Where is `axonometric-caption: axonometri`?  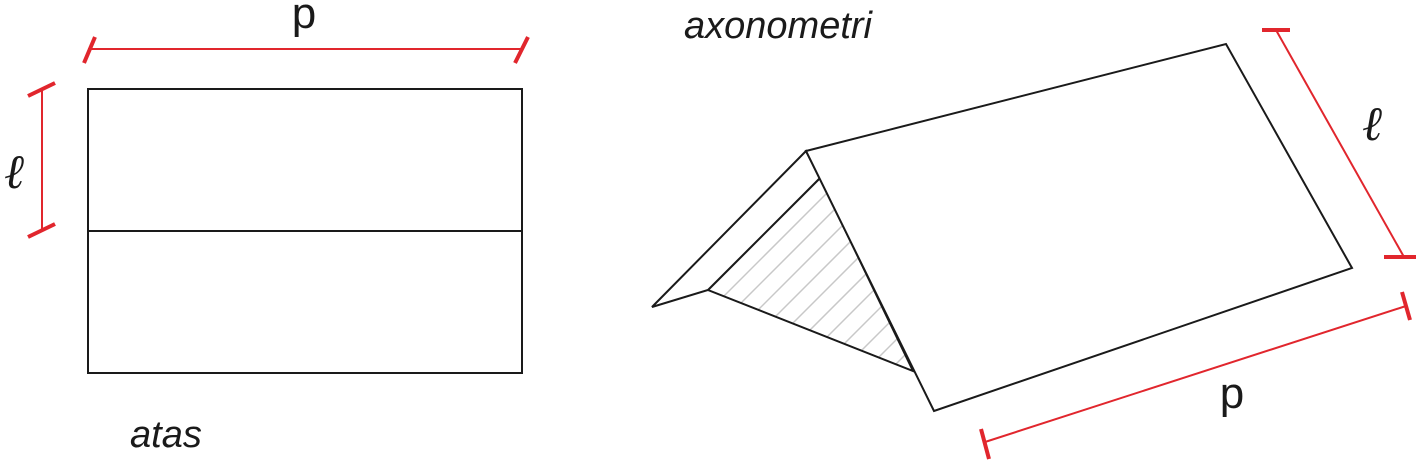 axonometric-caption: axonometri is located at coordinates (779, 26).